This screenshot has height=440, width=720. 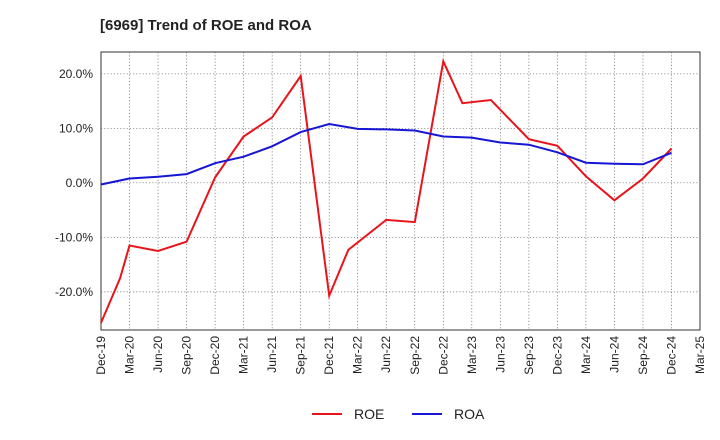 I want to click on x-tick-label: Sep-21, so click(x=301, y=355).